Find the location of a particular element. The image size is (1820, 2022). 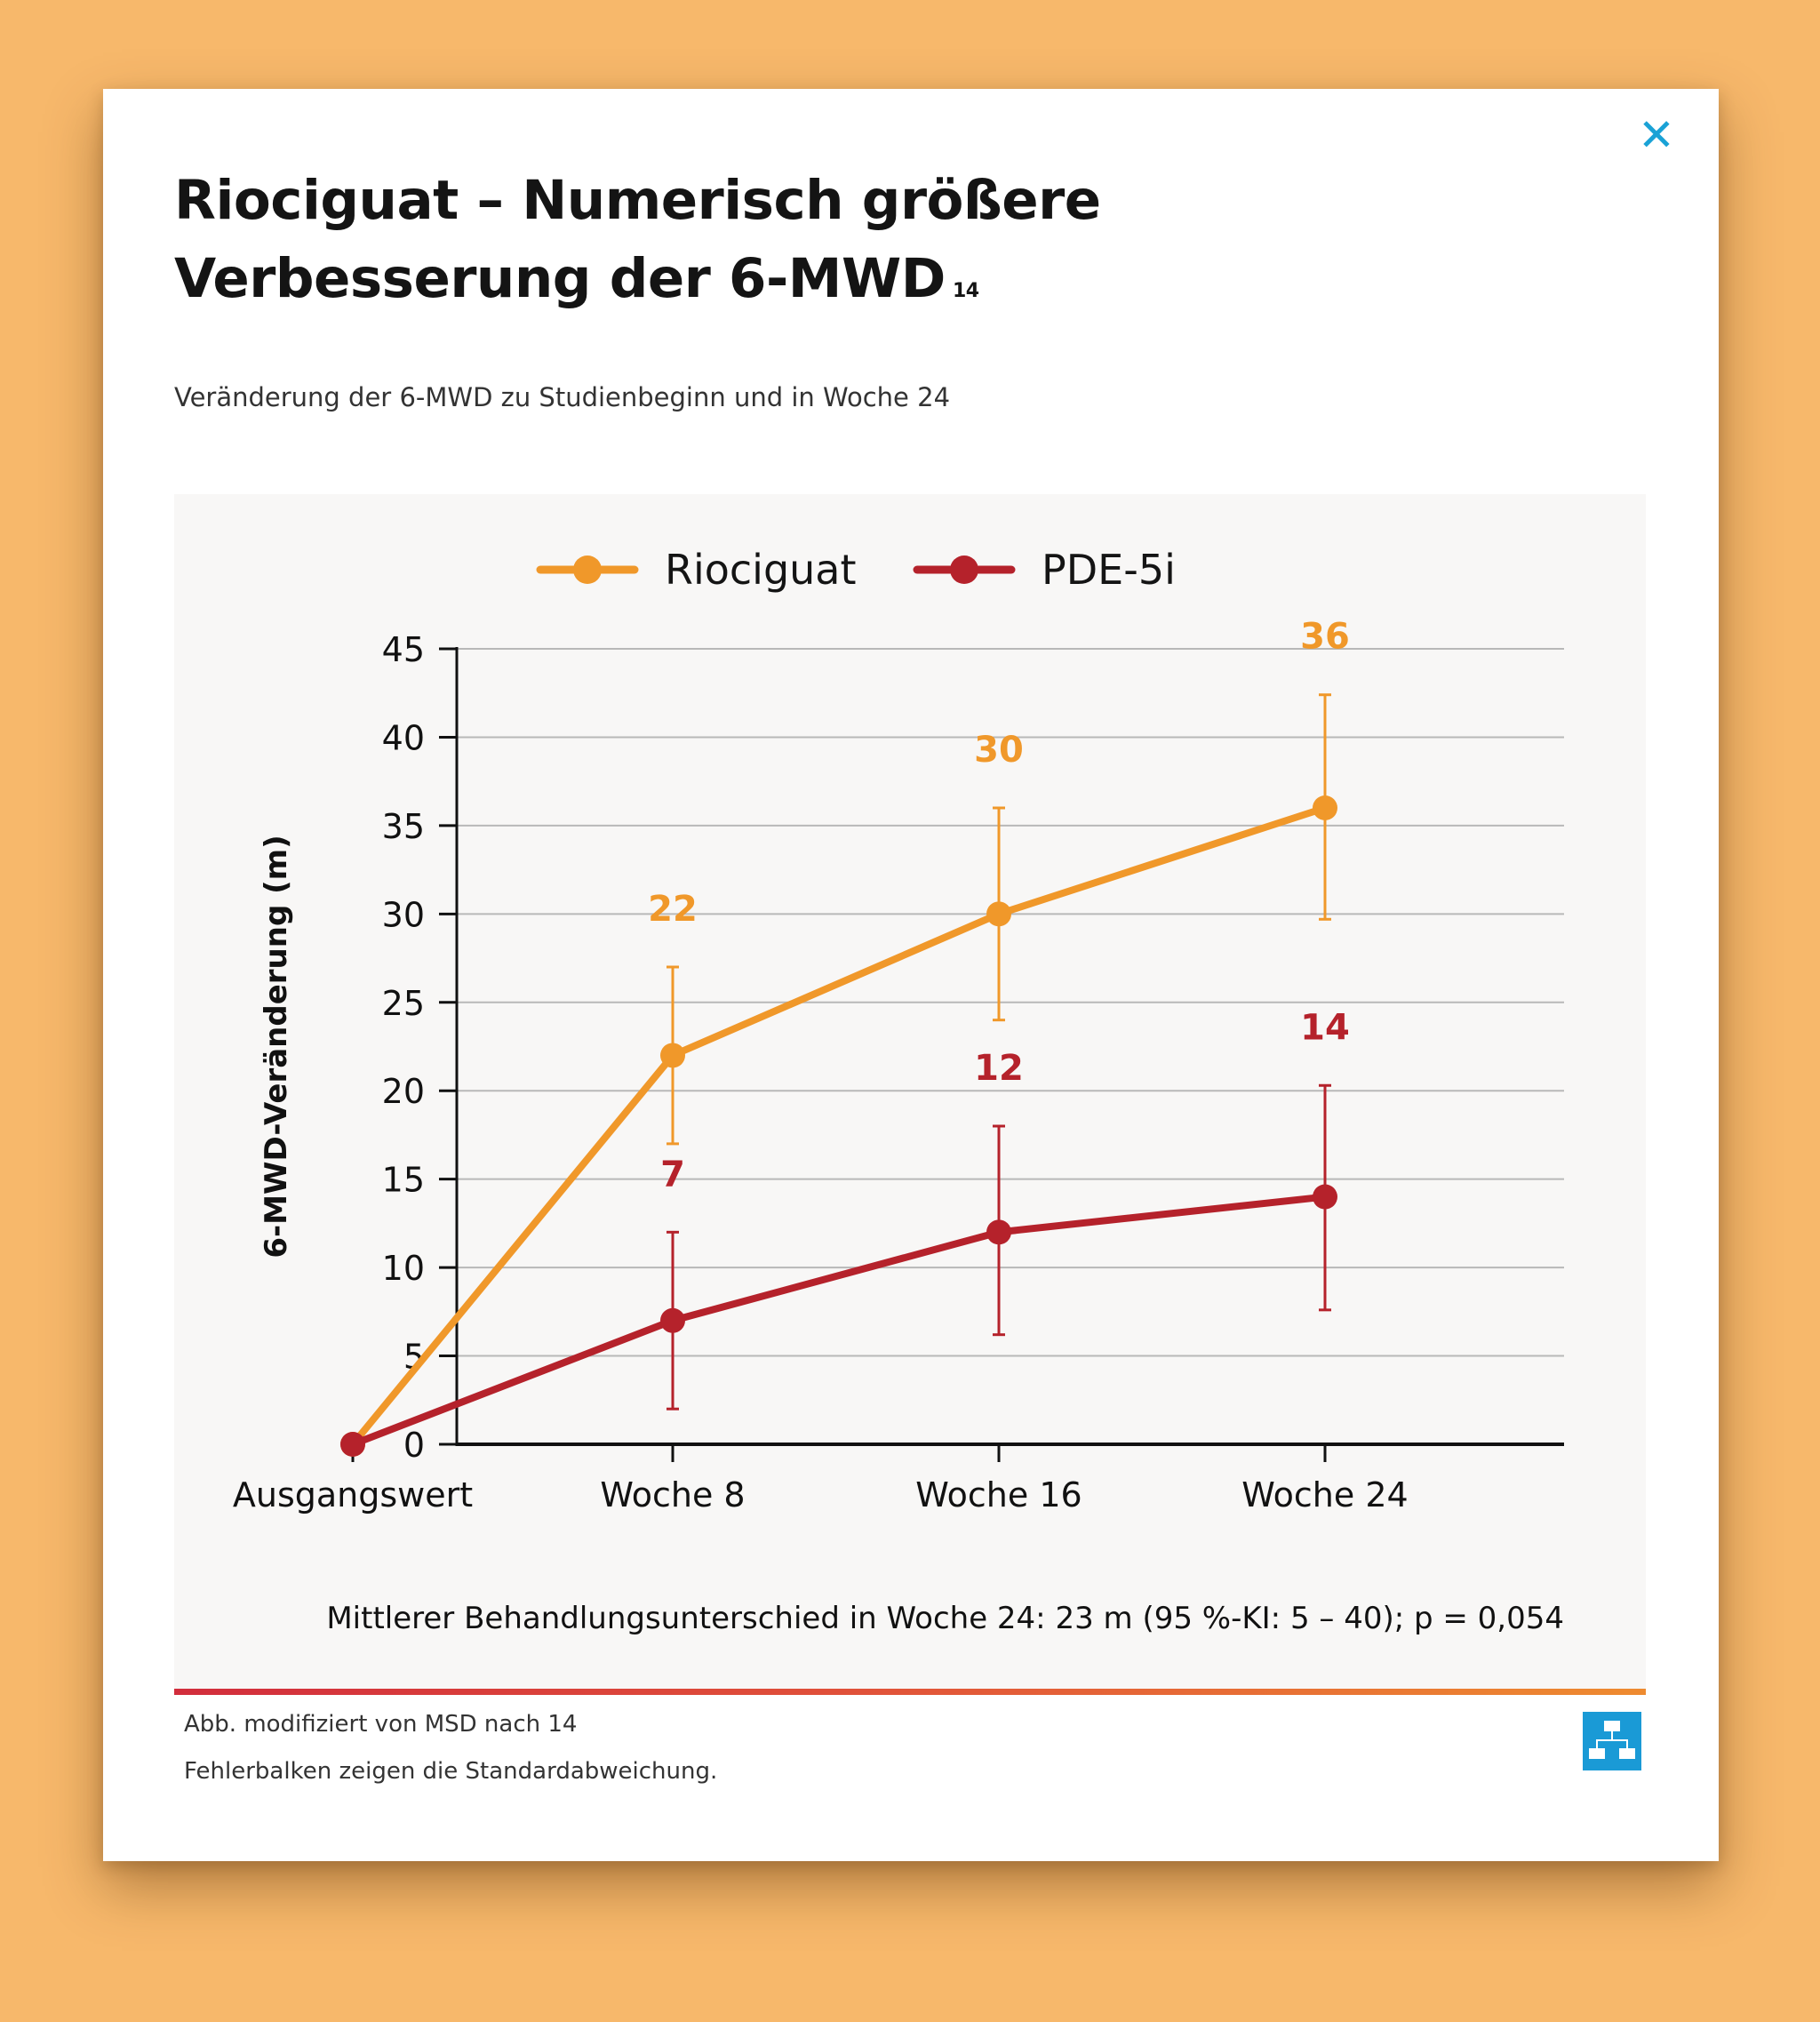

title-line-2: Verbesserung der 6-MWD is located at coordinates (560, 278).